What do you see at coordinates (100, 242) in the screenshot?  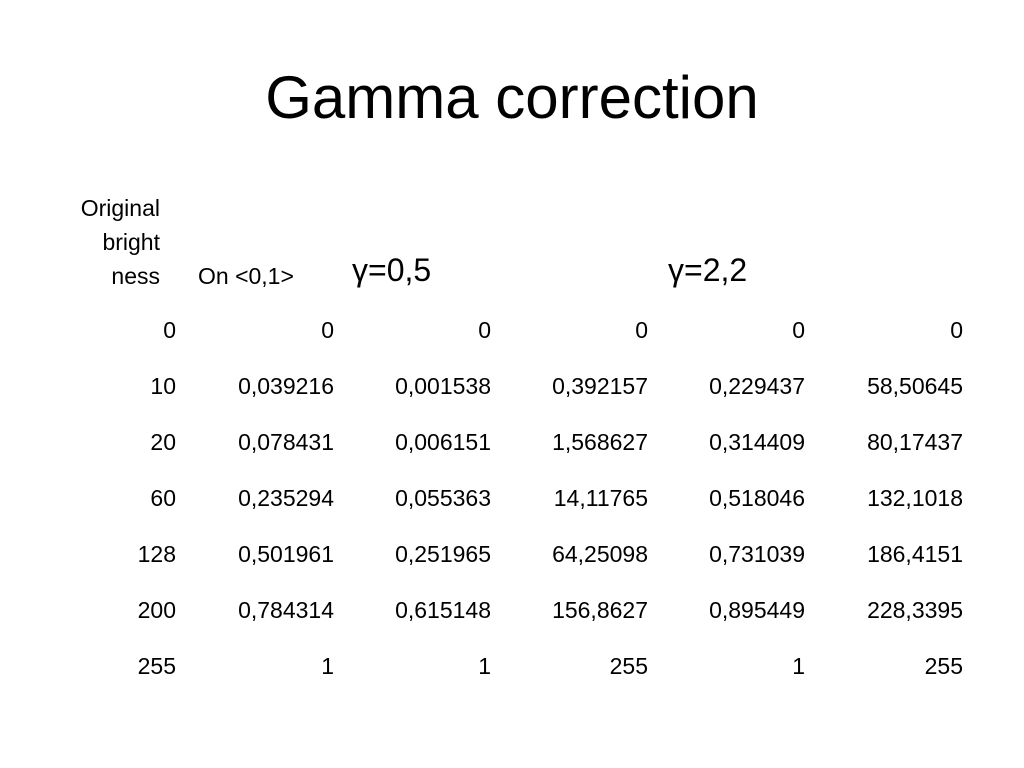 I see `header-original-brightness: Original bright ness` at bounding box center [100, 242].